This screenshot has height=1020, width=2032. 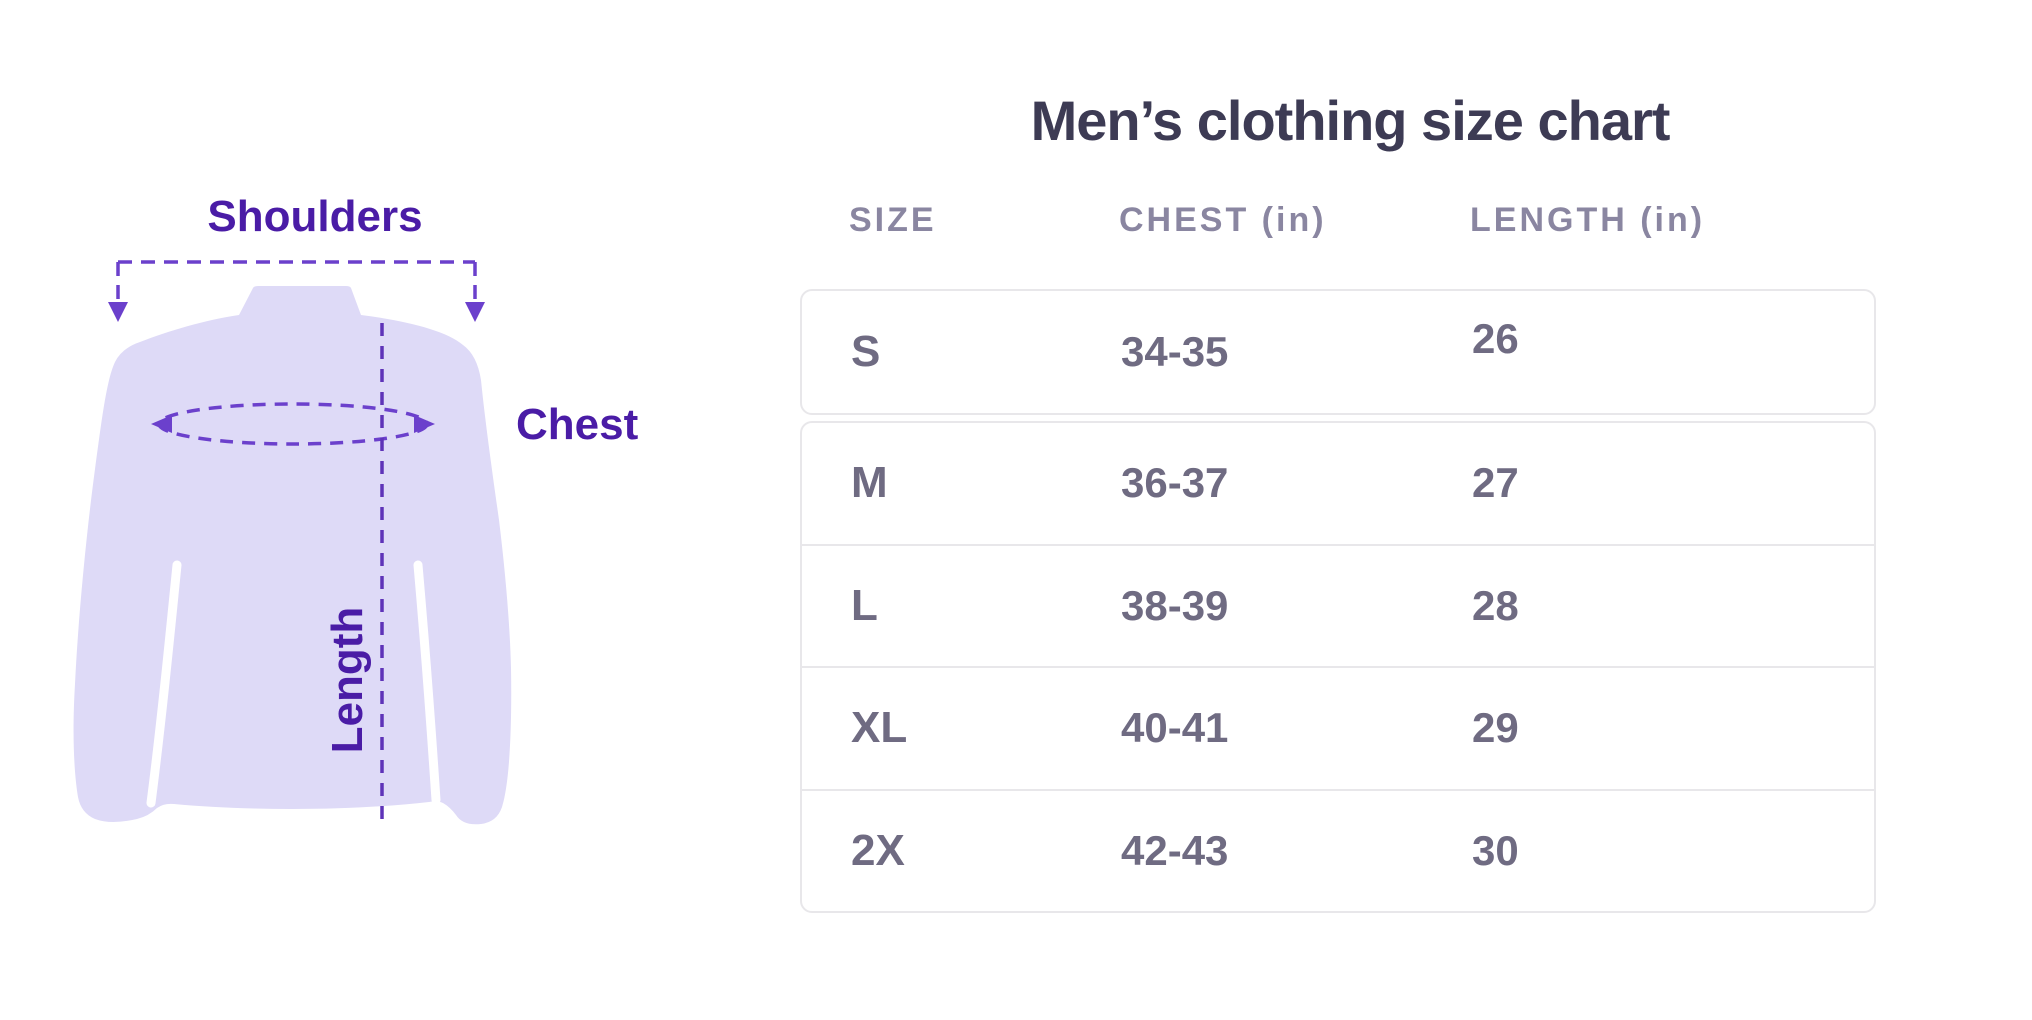 What do you see at coordinates (1338, 220) in the screenshot?
I see `table-header-row: SIZE CHEST (in) LENGTH (in)` at bounding box center [1338, 220].